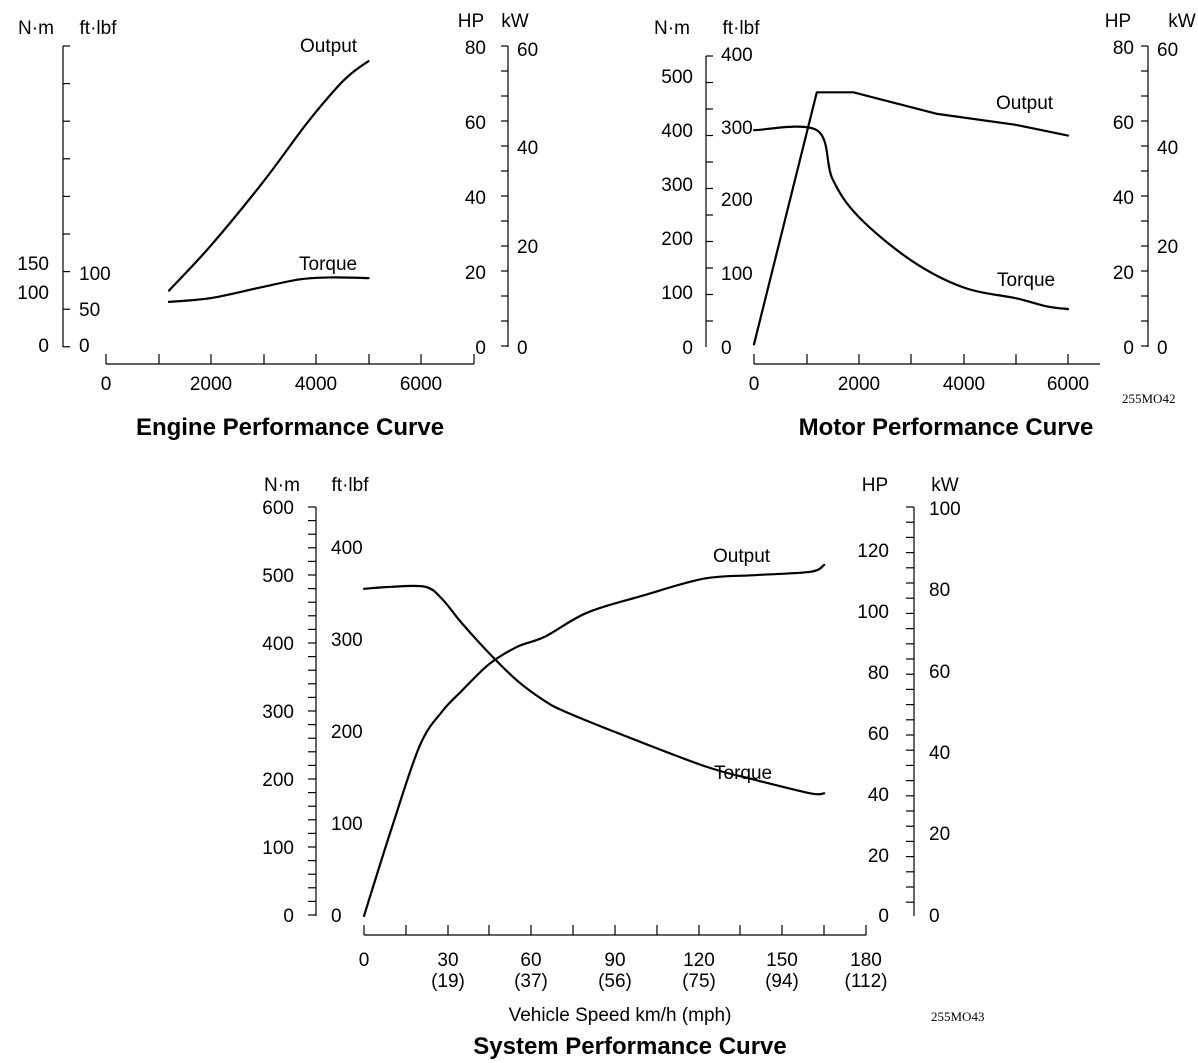 The width and height of the screenshot is (1198, 1063). What do you see at coordinates (866, 960) in the screenshot?
I see `system-x-tick-180: 180` at bounding box center [866, 960].